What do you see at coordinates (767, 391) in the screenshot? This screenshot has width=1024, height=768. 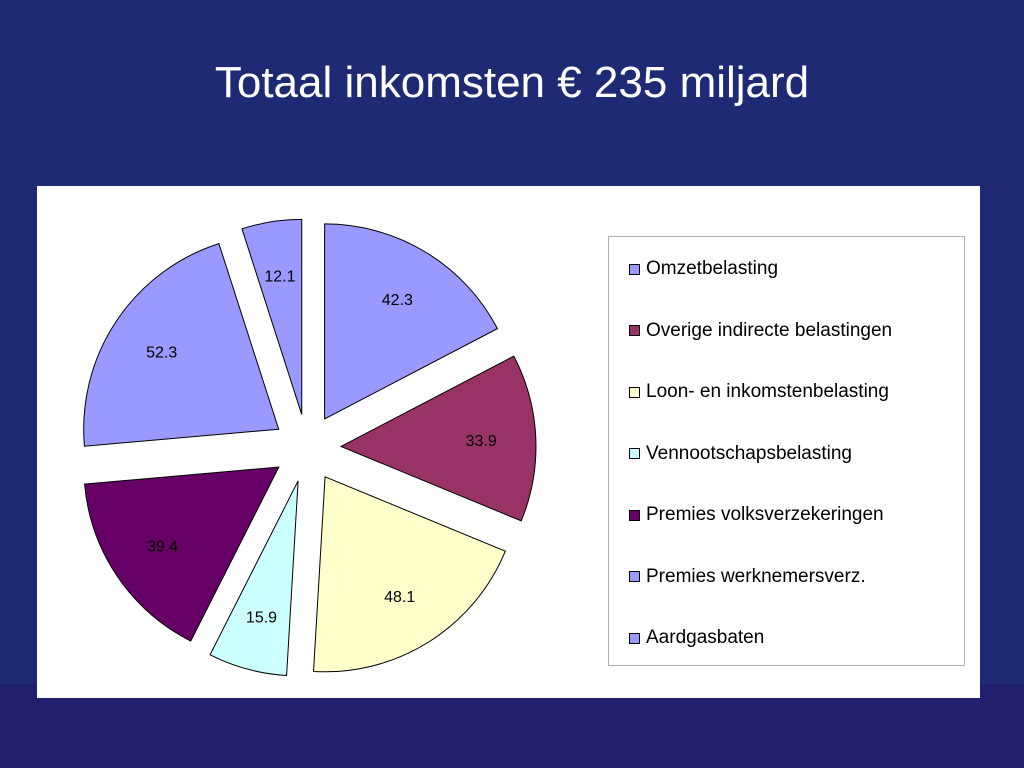 I see `legend-label: Loon- en inkomstenbelasting` at bounding box center [767, 391].